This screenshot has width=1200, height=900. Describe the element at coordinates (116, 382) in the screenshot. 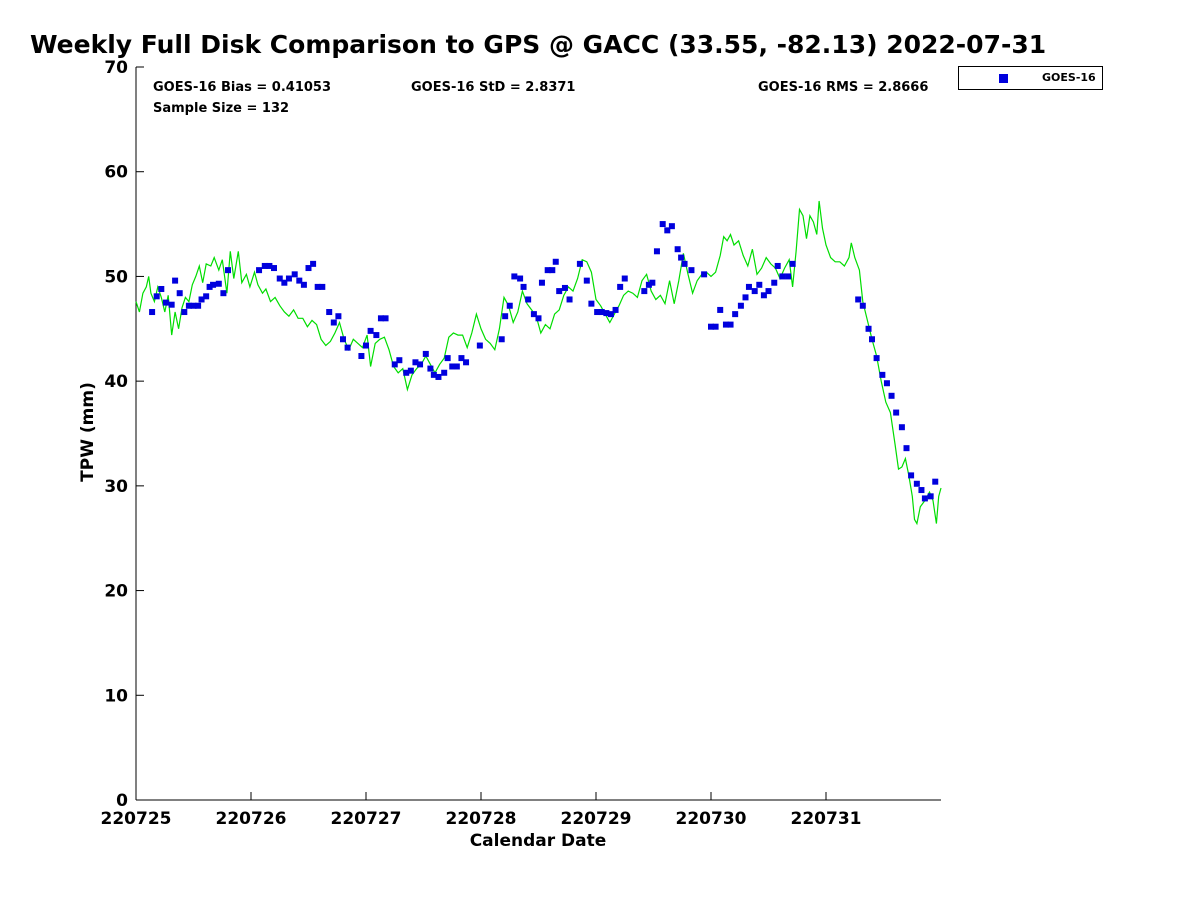

I see `y-tick-label: 40` at that location.